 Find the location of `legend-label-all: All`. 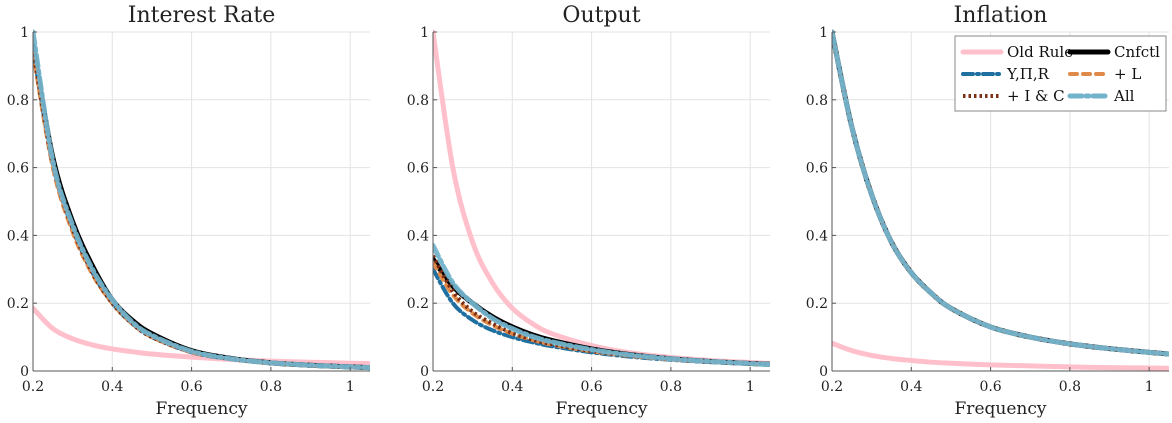

legend-label-all: All is located at coordinates (1124, 96).